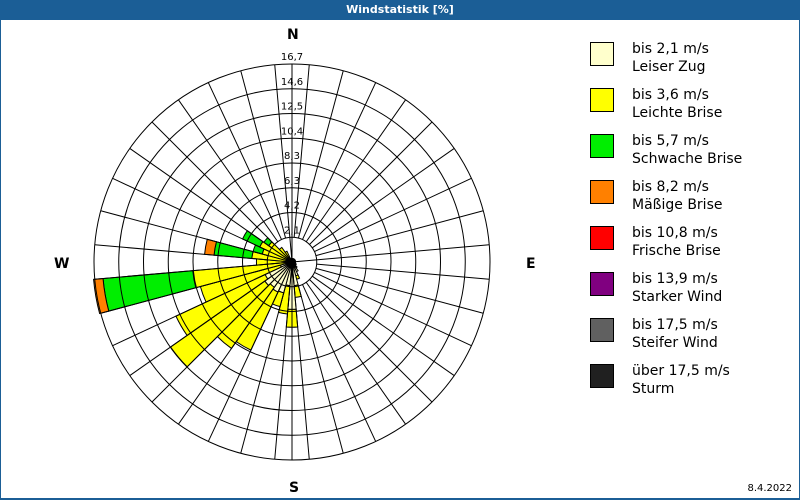 The width and height of the screenshot is (800, 500). What do you see at coordinates (677, 205) in the screenshot?
I see `legend-name: Mäßige Brise` at bounding box center [677, 205].